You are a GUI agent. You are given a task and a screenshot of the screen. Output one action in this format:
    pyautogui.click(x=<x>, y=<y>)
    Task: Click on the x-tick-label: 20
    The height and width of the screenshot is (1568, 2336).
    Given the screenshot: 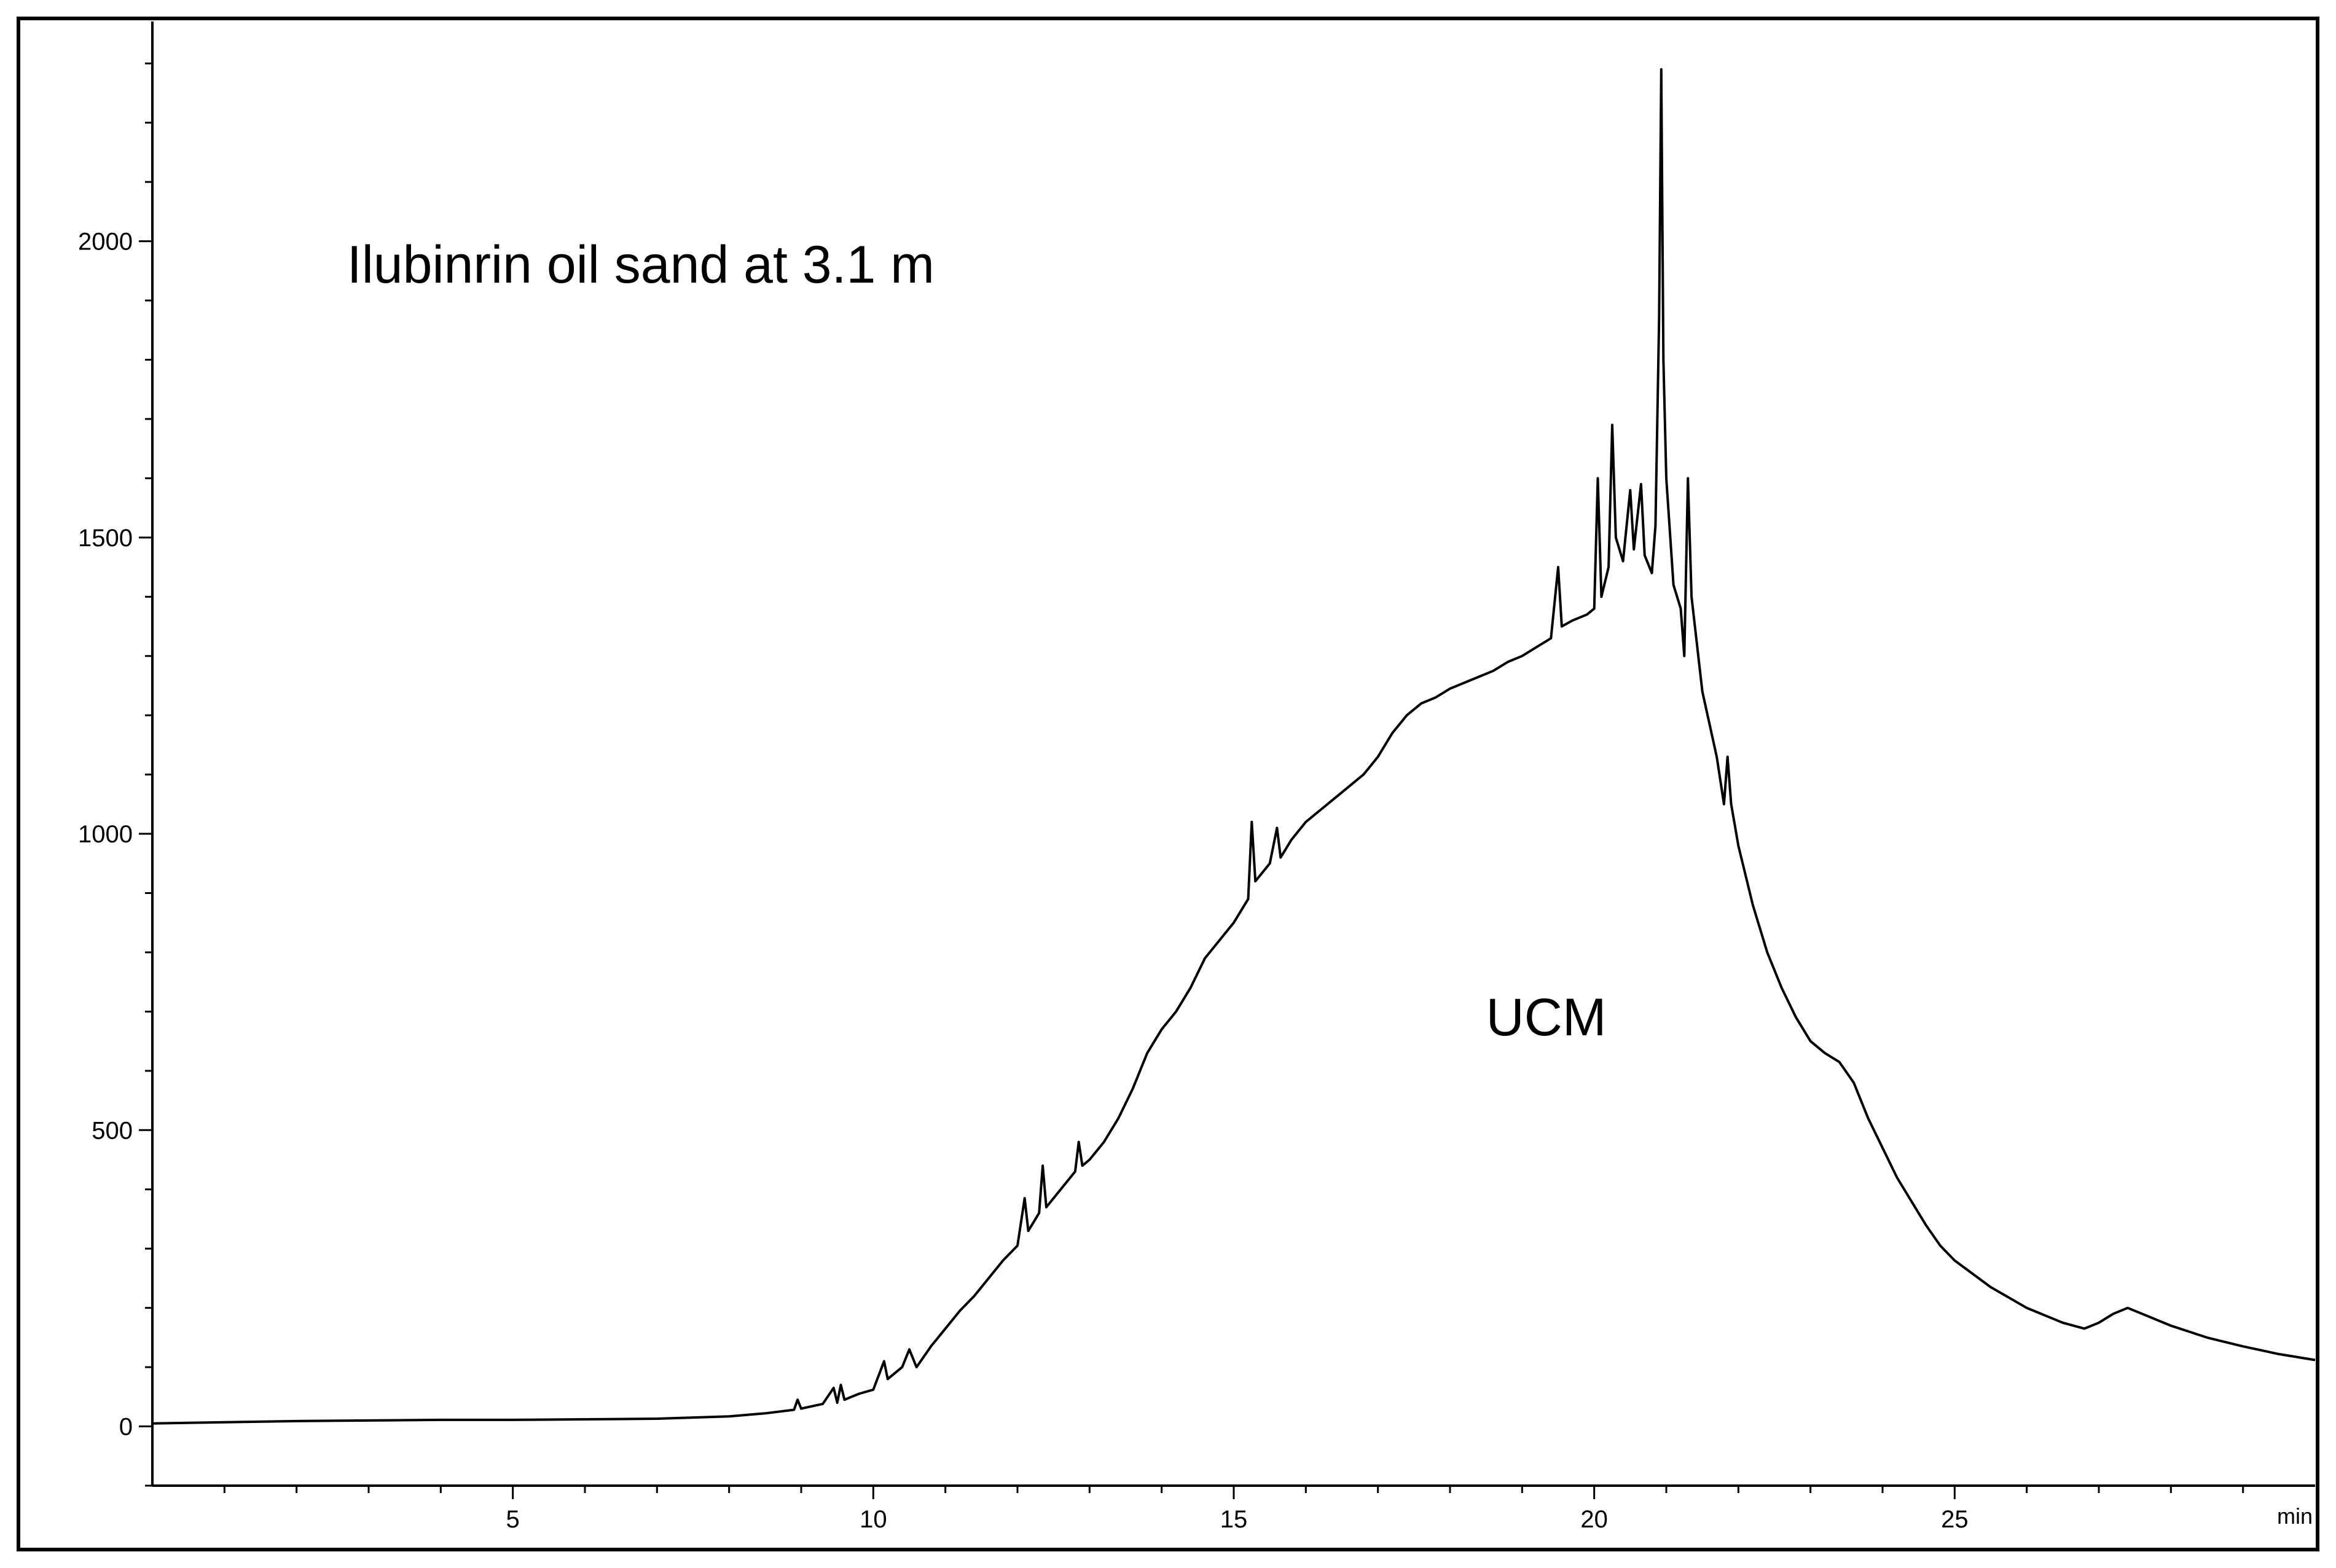 What is the action you would take?
    pyautogui.click(x=1594, y=1520)
    